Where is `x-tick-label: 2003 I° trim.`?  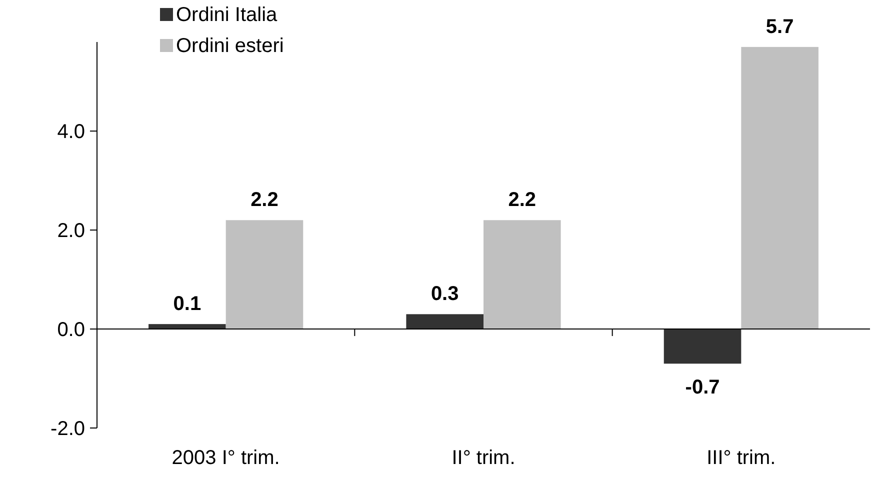 x-tick-label: 2003 I° trim. is located at coordinates (226, 458).